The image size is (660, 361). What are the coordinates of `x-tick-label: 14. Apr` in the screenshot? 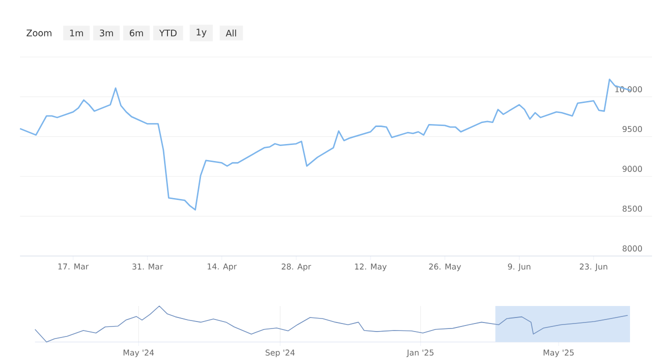 It's located at (222, 268).